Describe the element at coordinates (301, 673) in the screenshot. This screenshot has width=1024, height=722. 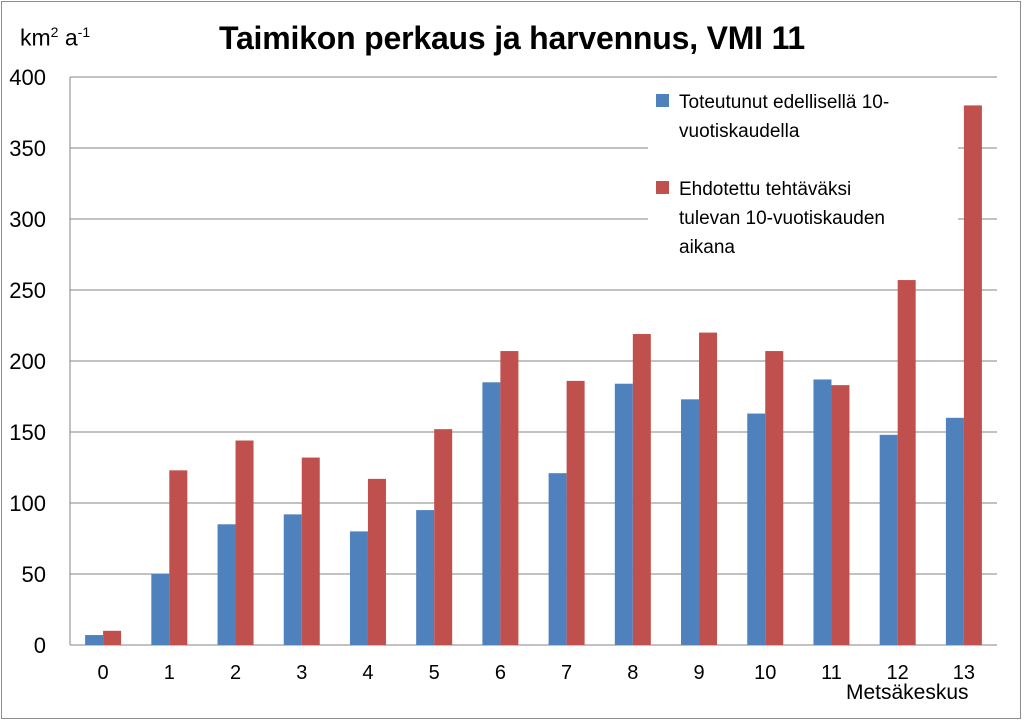
I see `x-tick-label: 3` at that location.